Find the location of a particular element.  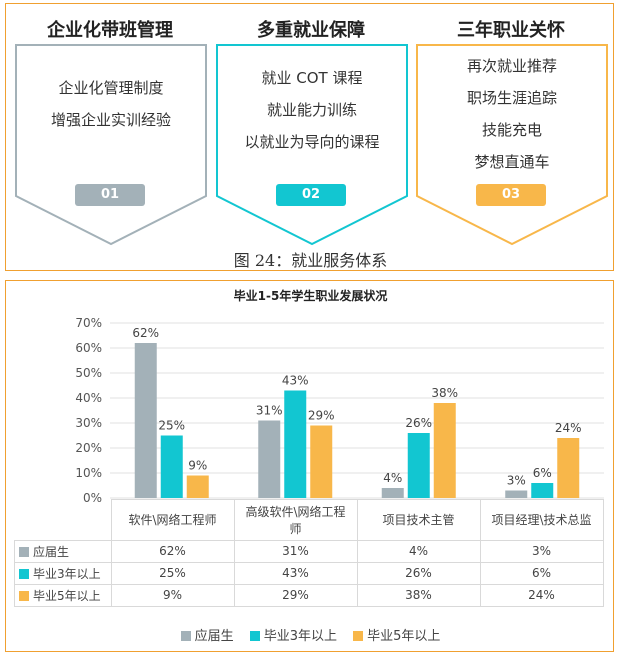

legend-label: 毕业5年以上 is located at coordinates (404, 636).